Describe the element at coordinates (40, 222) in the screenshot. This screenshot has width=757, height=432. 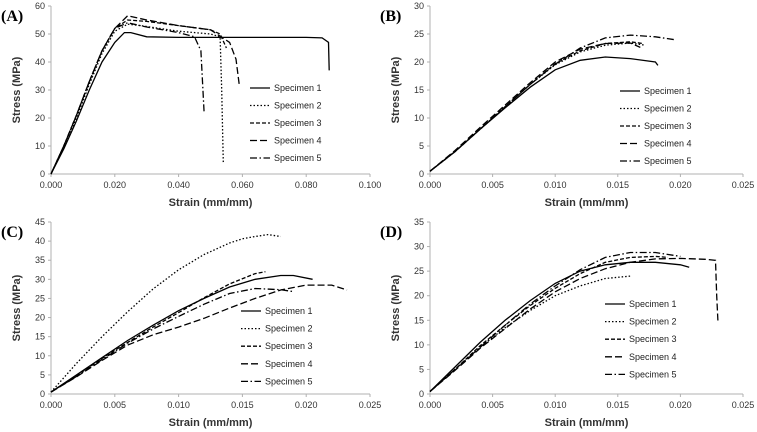
I see `y-tick-label: 45` at that location.